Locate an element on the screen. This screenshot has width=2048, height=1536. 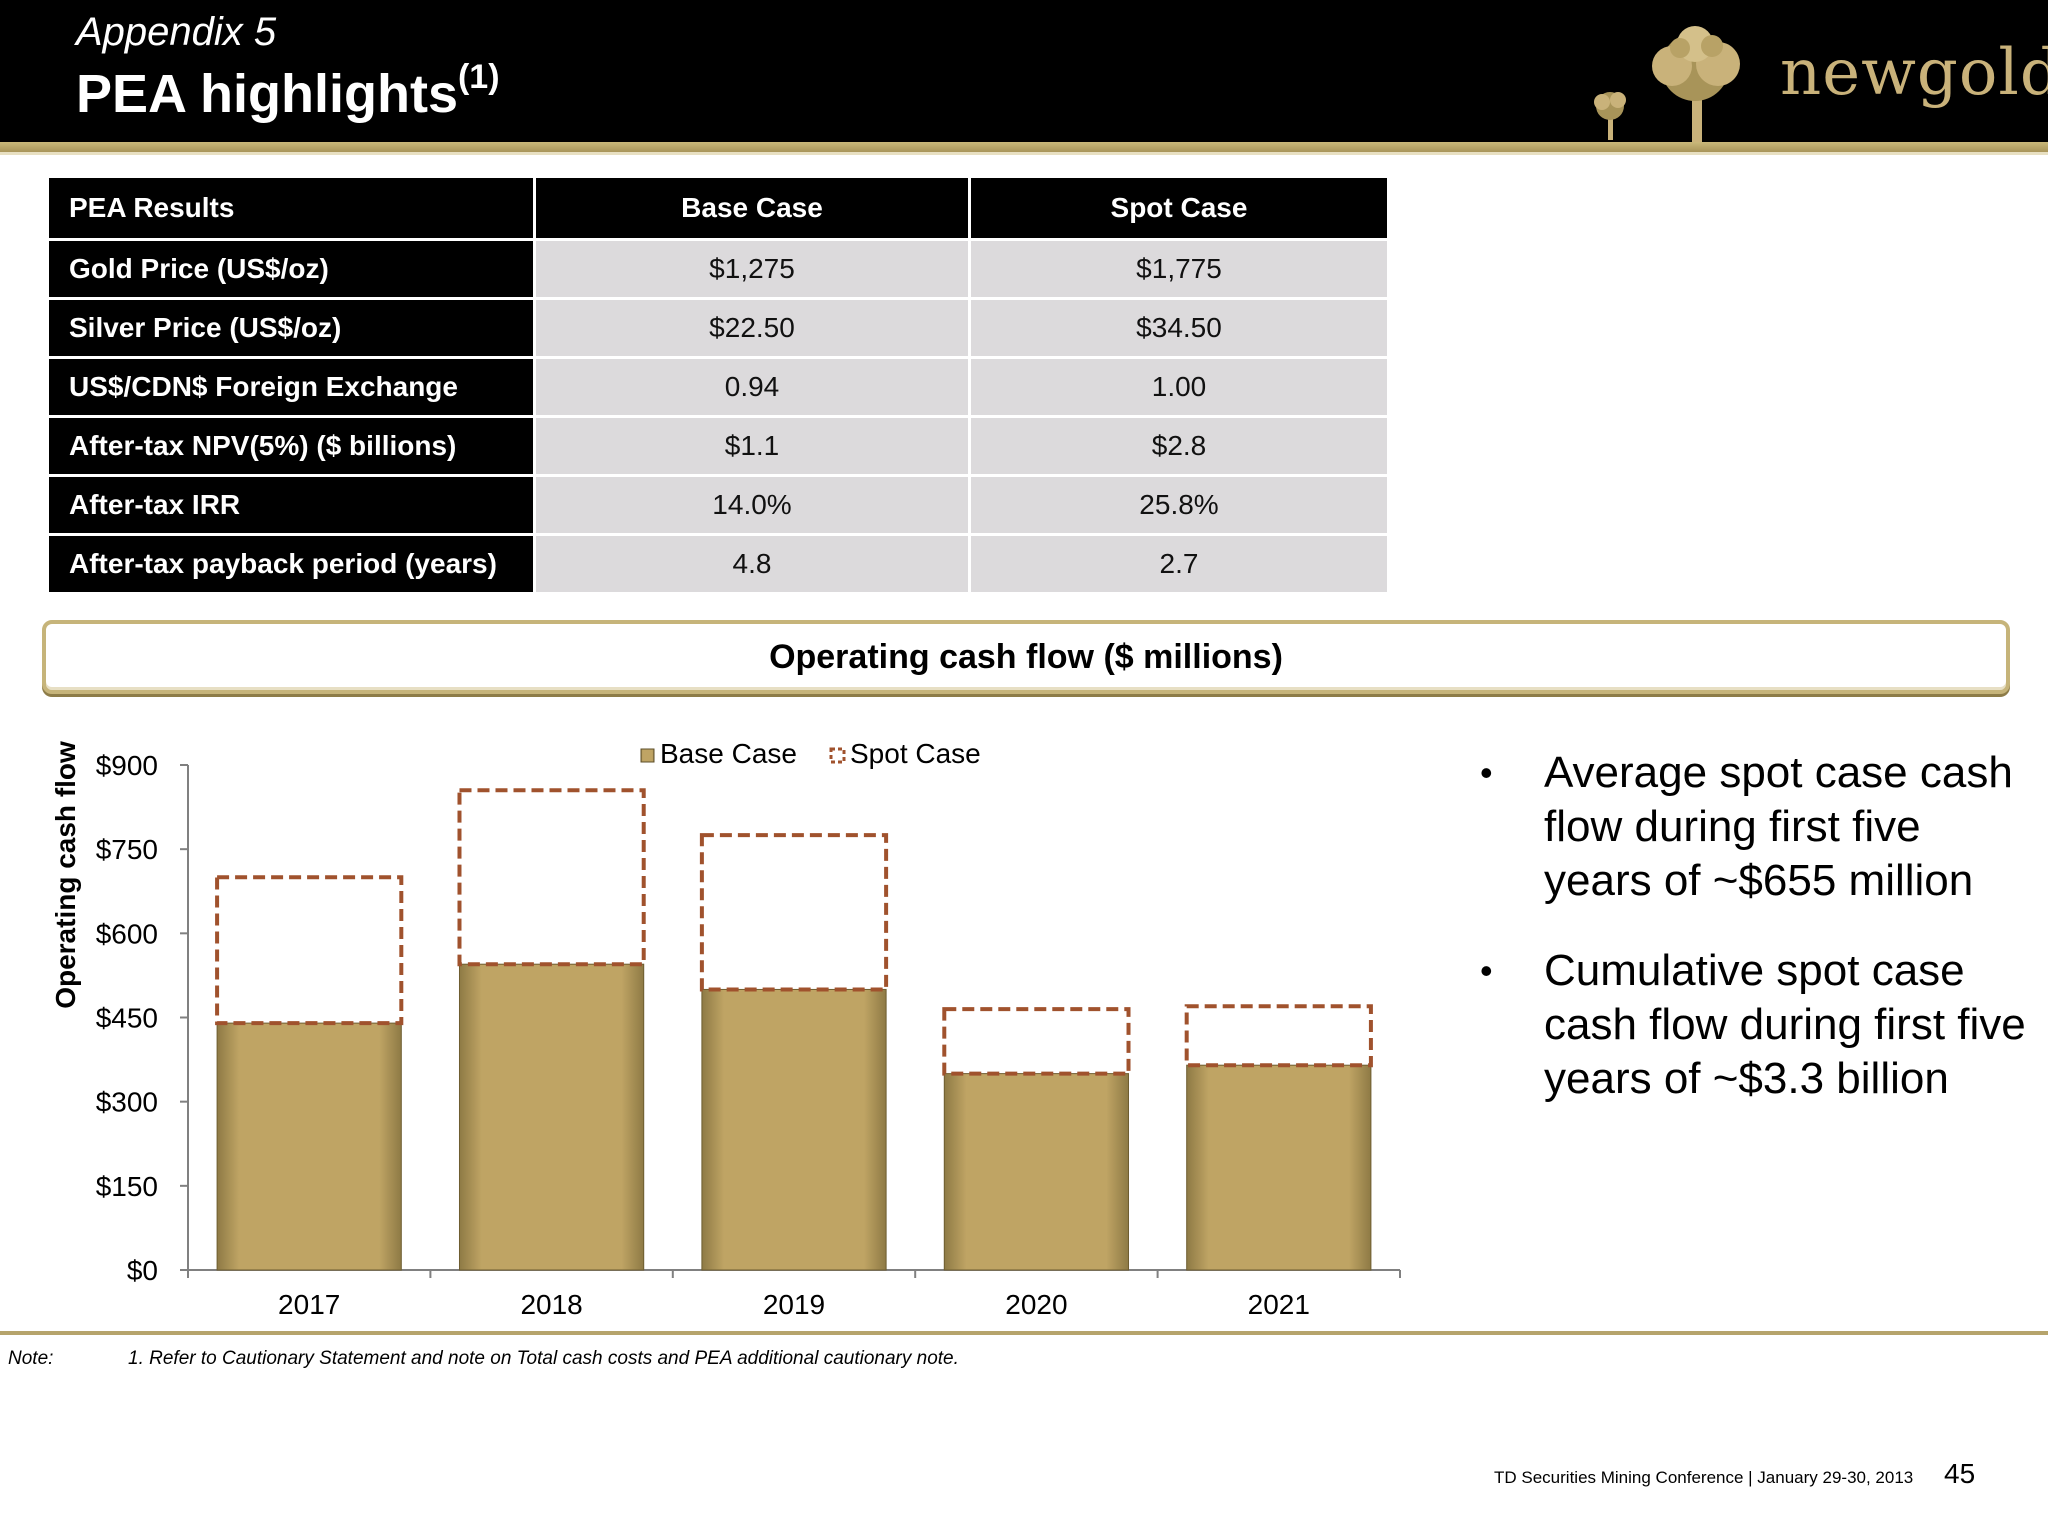
column-header-base-case: Base Case is located at coordinates (752, 208).